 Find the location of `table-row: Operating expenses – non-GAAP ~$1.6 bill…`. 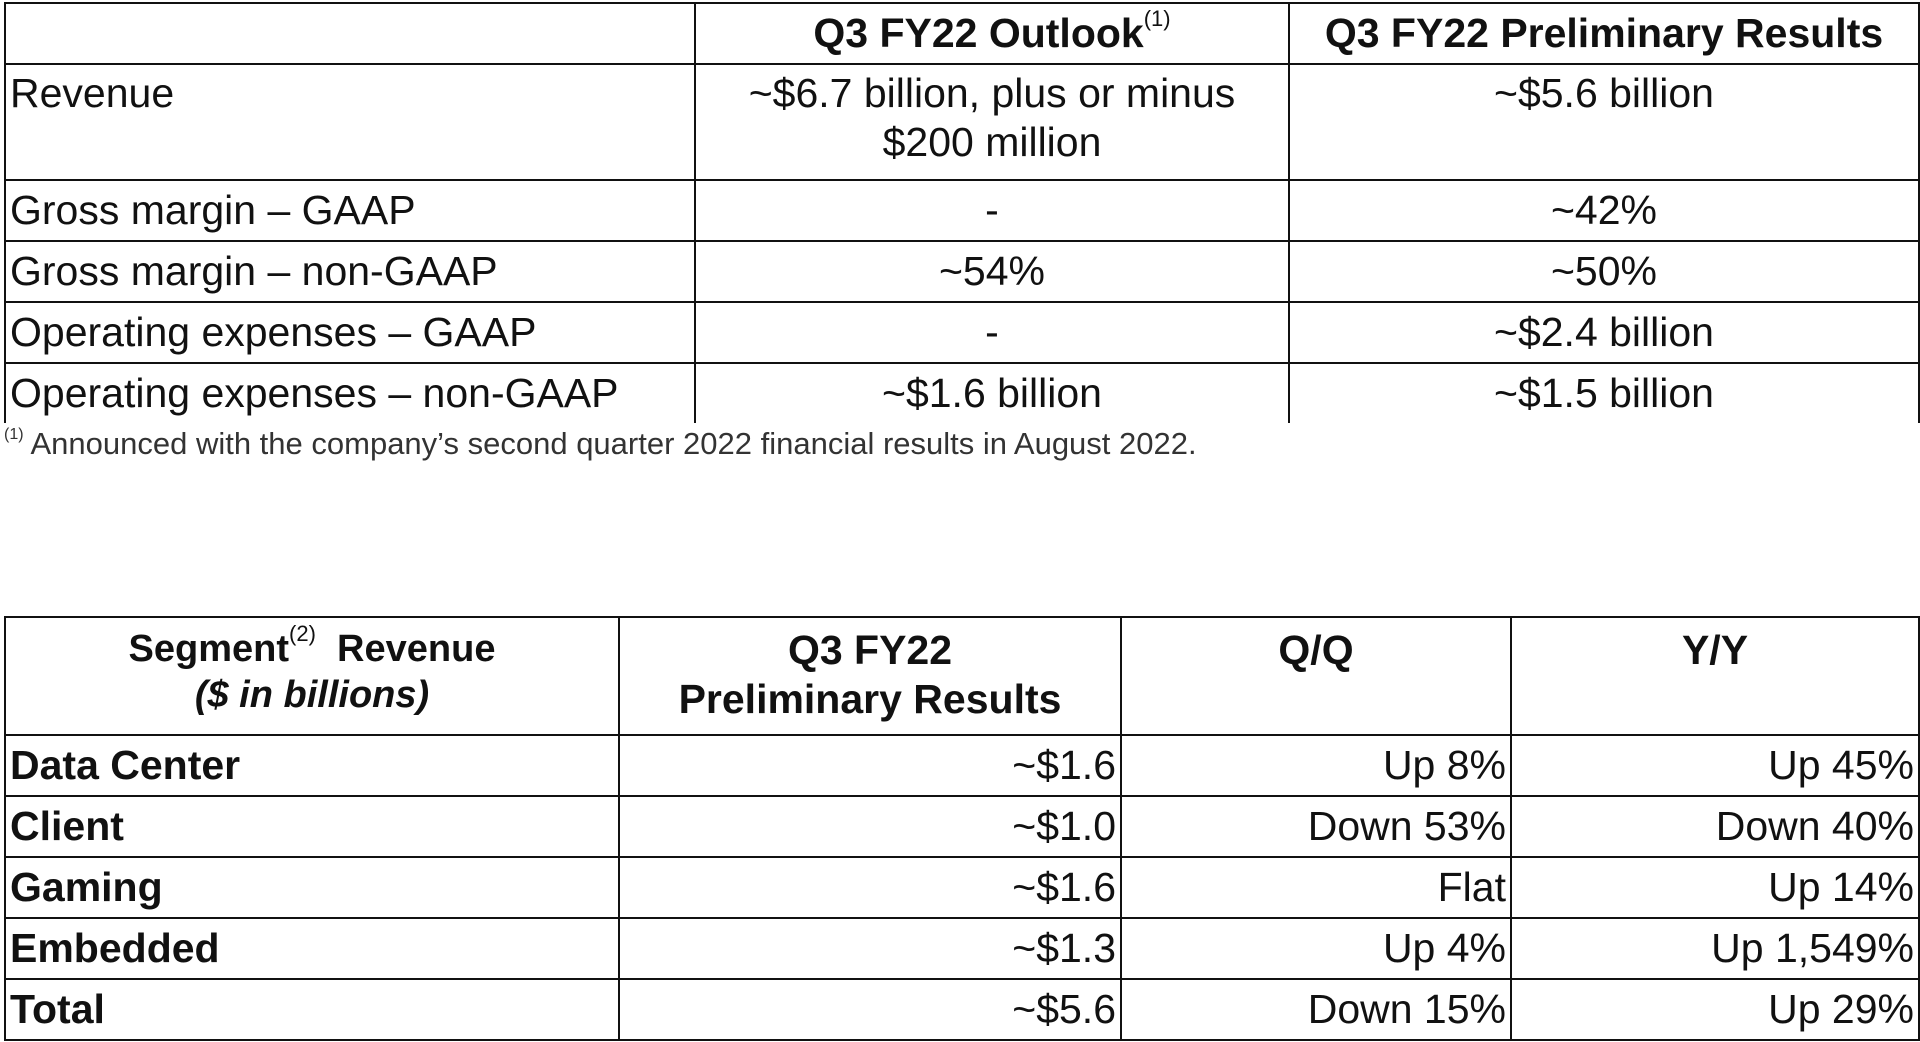

table-row: Operating expenses – non-GAAP ~$1.6 bill… is located at coordinates (962, 392).